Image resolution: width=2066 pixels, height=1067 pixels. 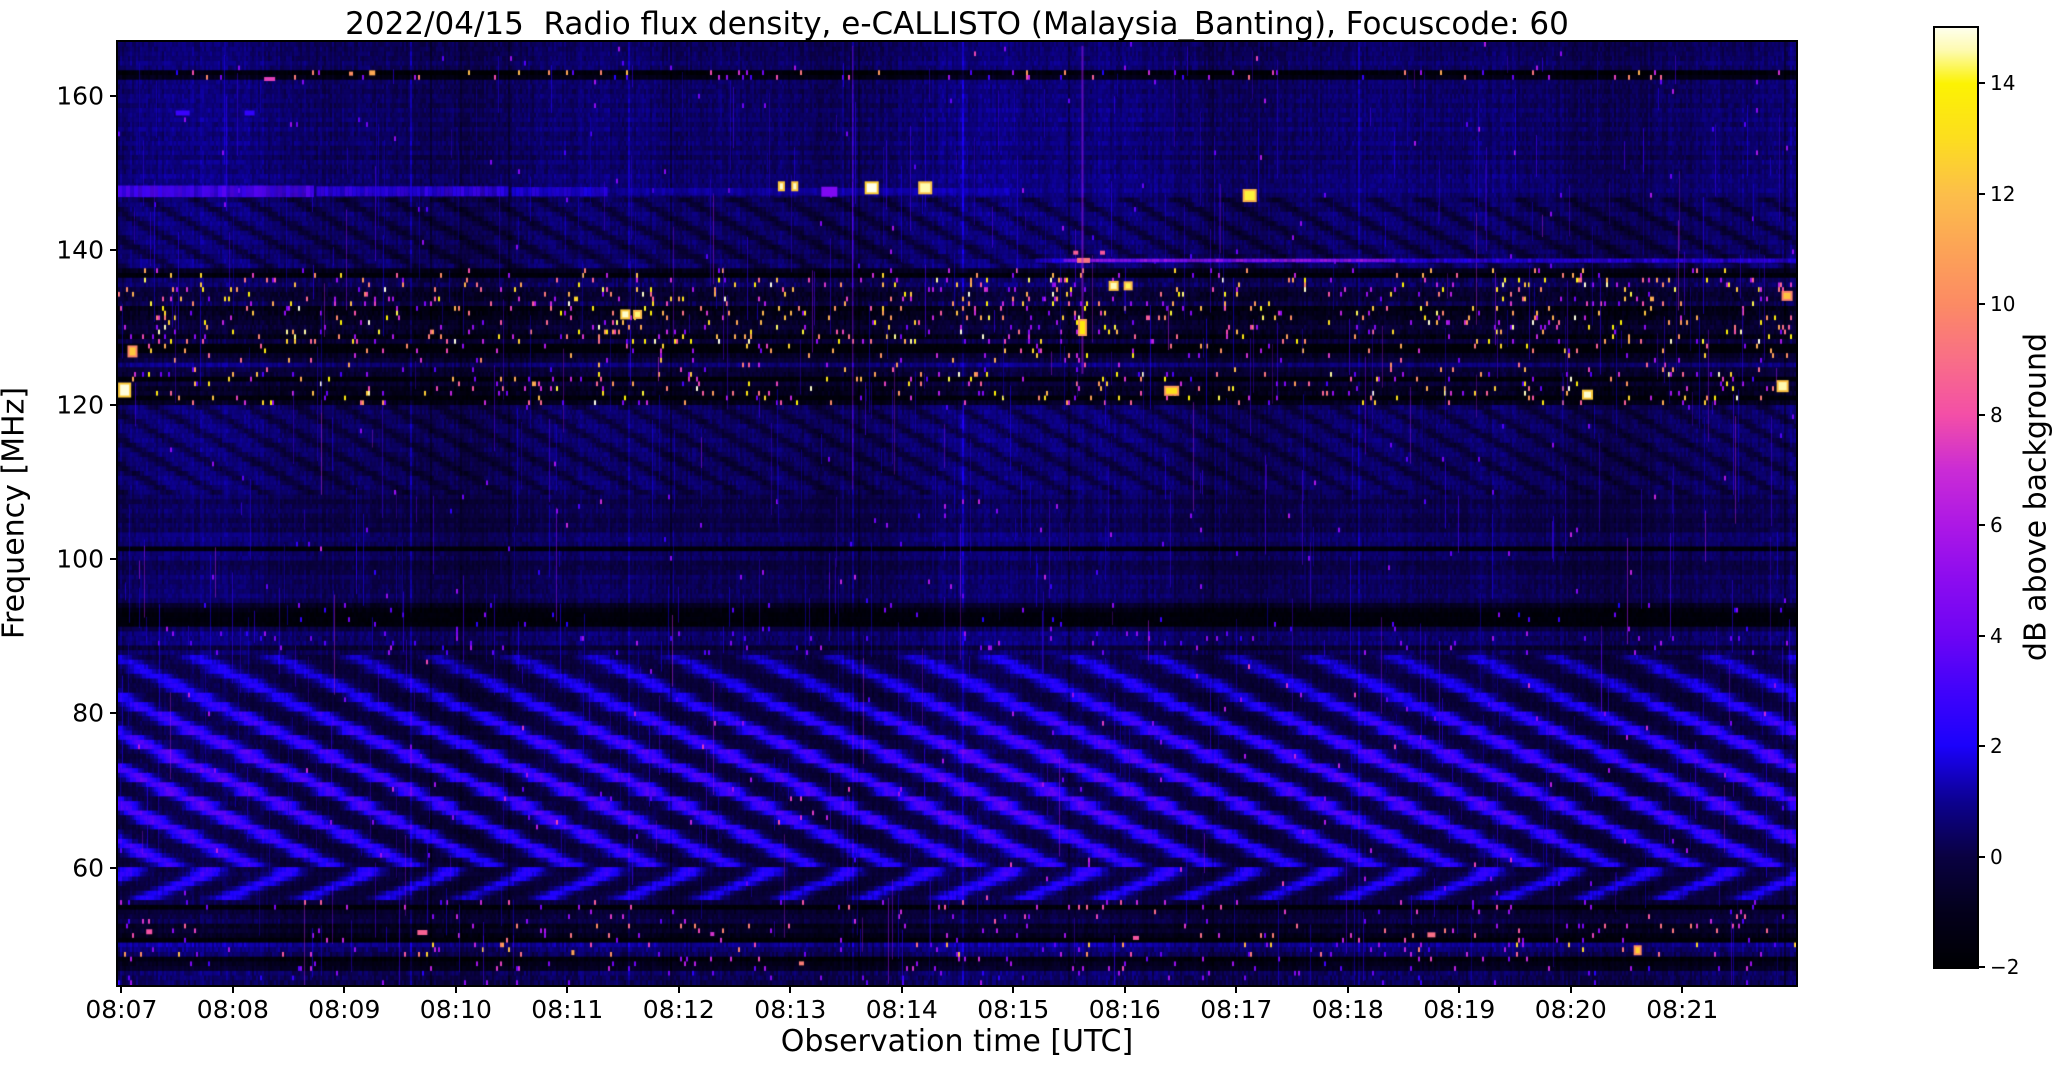 I want to click on y-tick-label: 120, so click(x=80, y=405).